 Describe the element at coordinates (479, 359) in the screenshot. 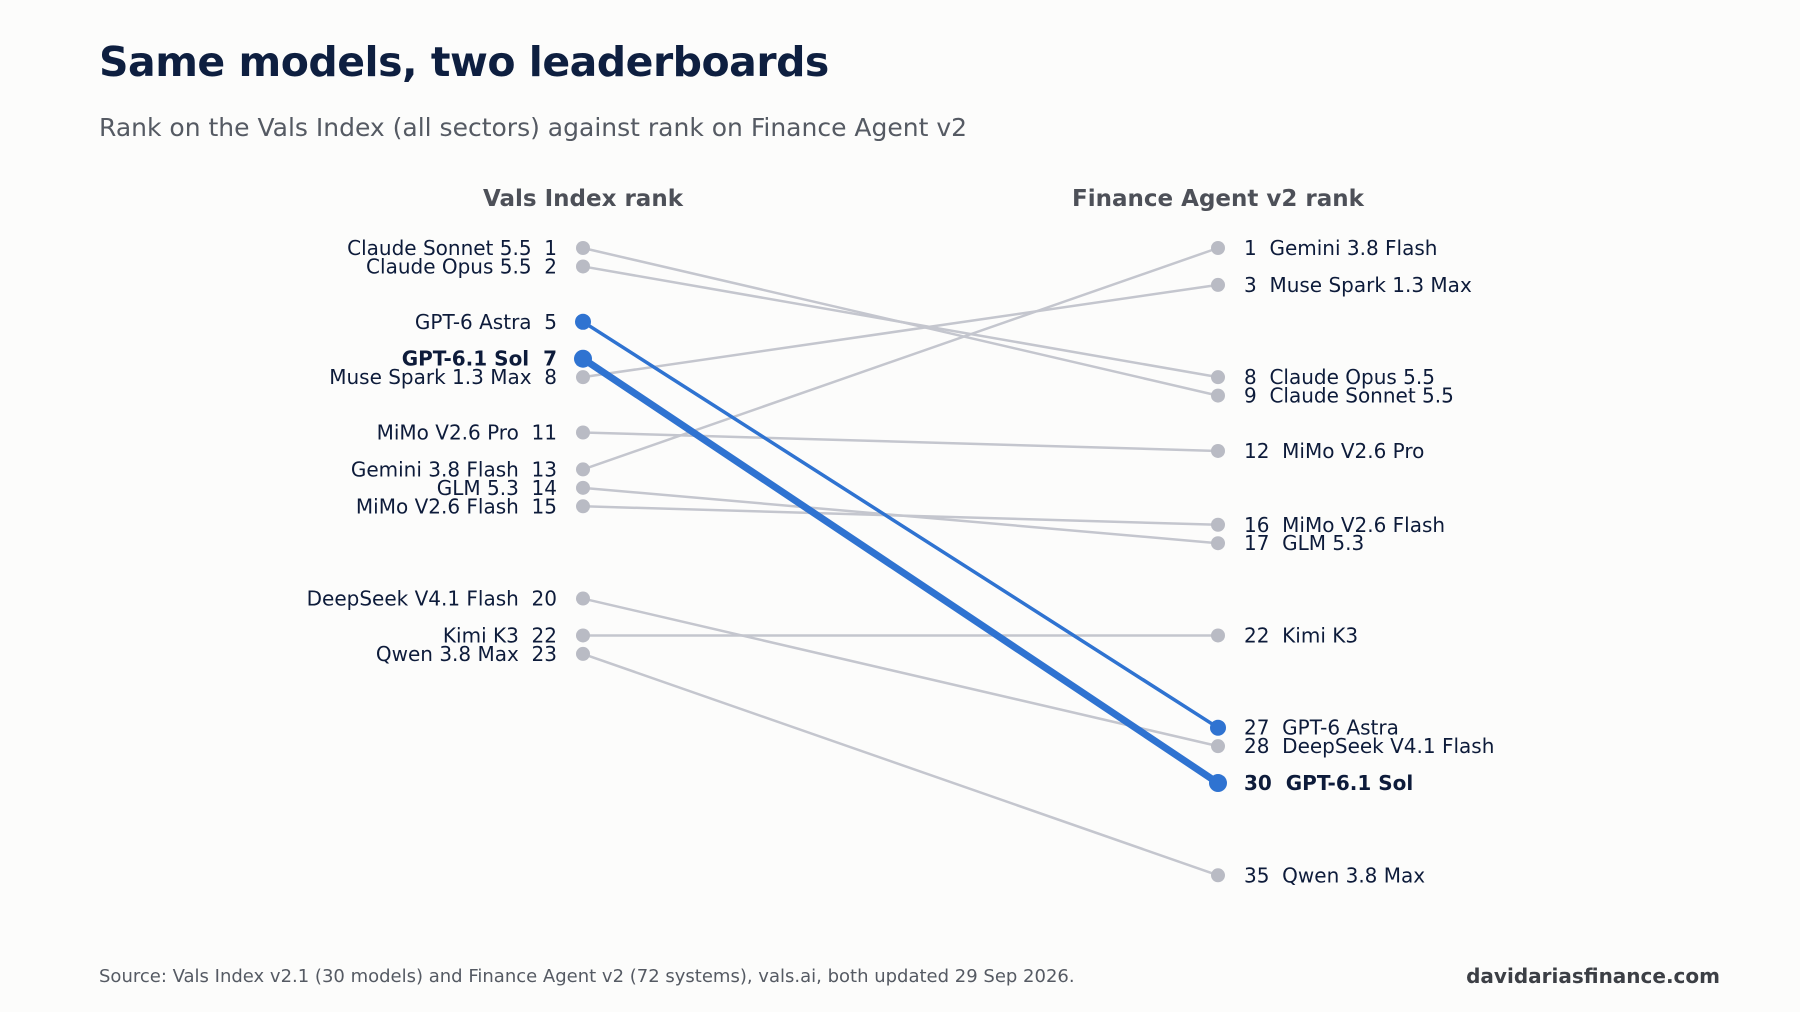

I see `left-label-gpt-6-1-sol: GPT-6.1 Sol 7` at that location.